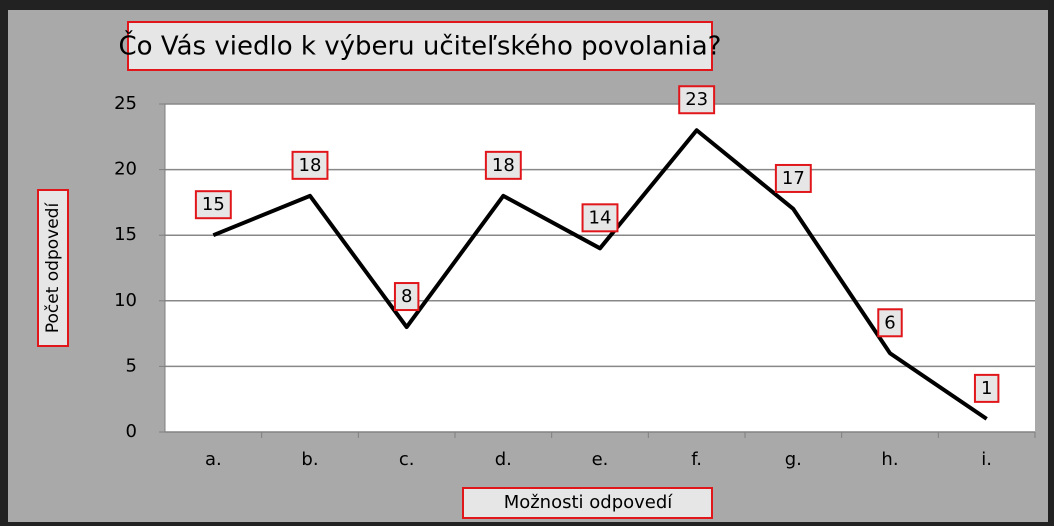 This screenshot has height=526, width=1054. I want to click on y-tick-label: 25, so click(125, 103).